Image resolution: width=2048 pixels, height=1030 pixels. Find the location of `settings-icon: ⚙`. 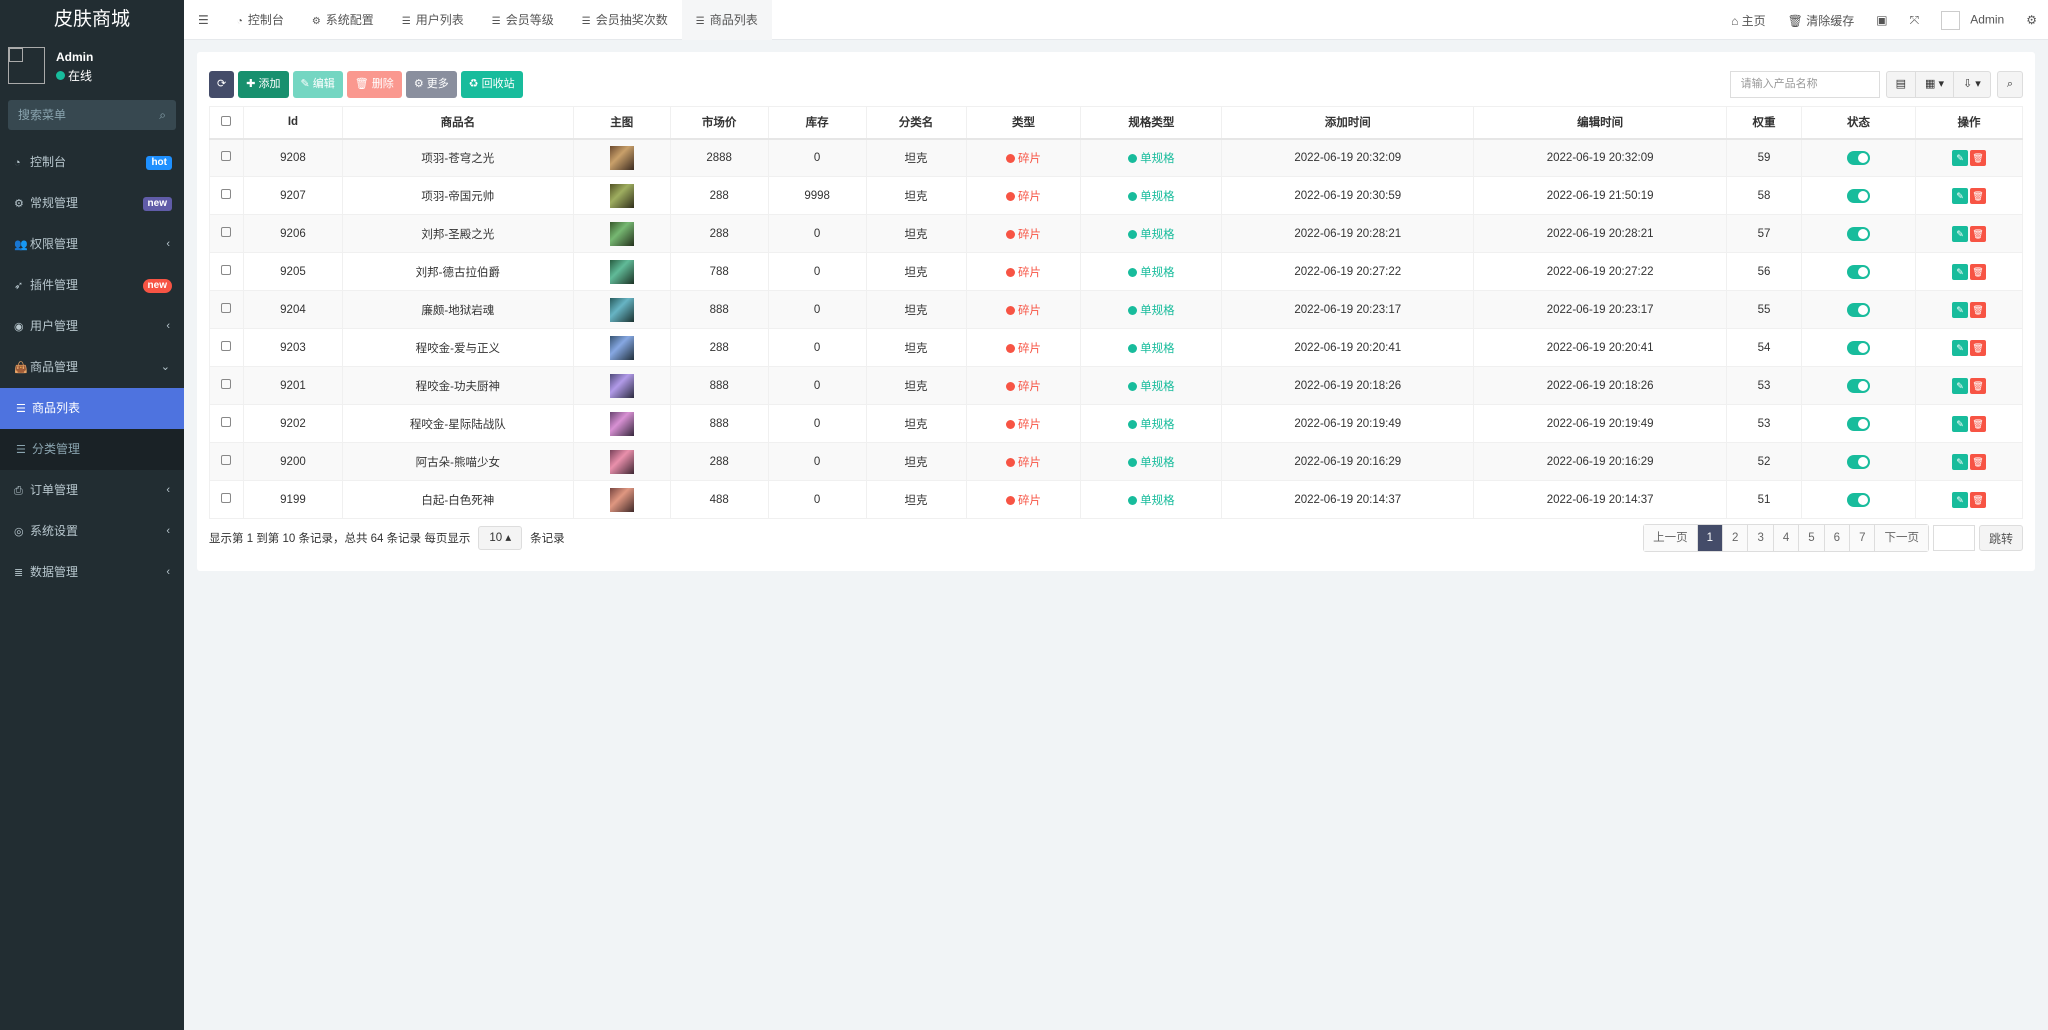

settings-icon: ⚙ is located at coordinates (2031, 20).